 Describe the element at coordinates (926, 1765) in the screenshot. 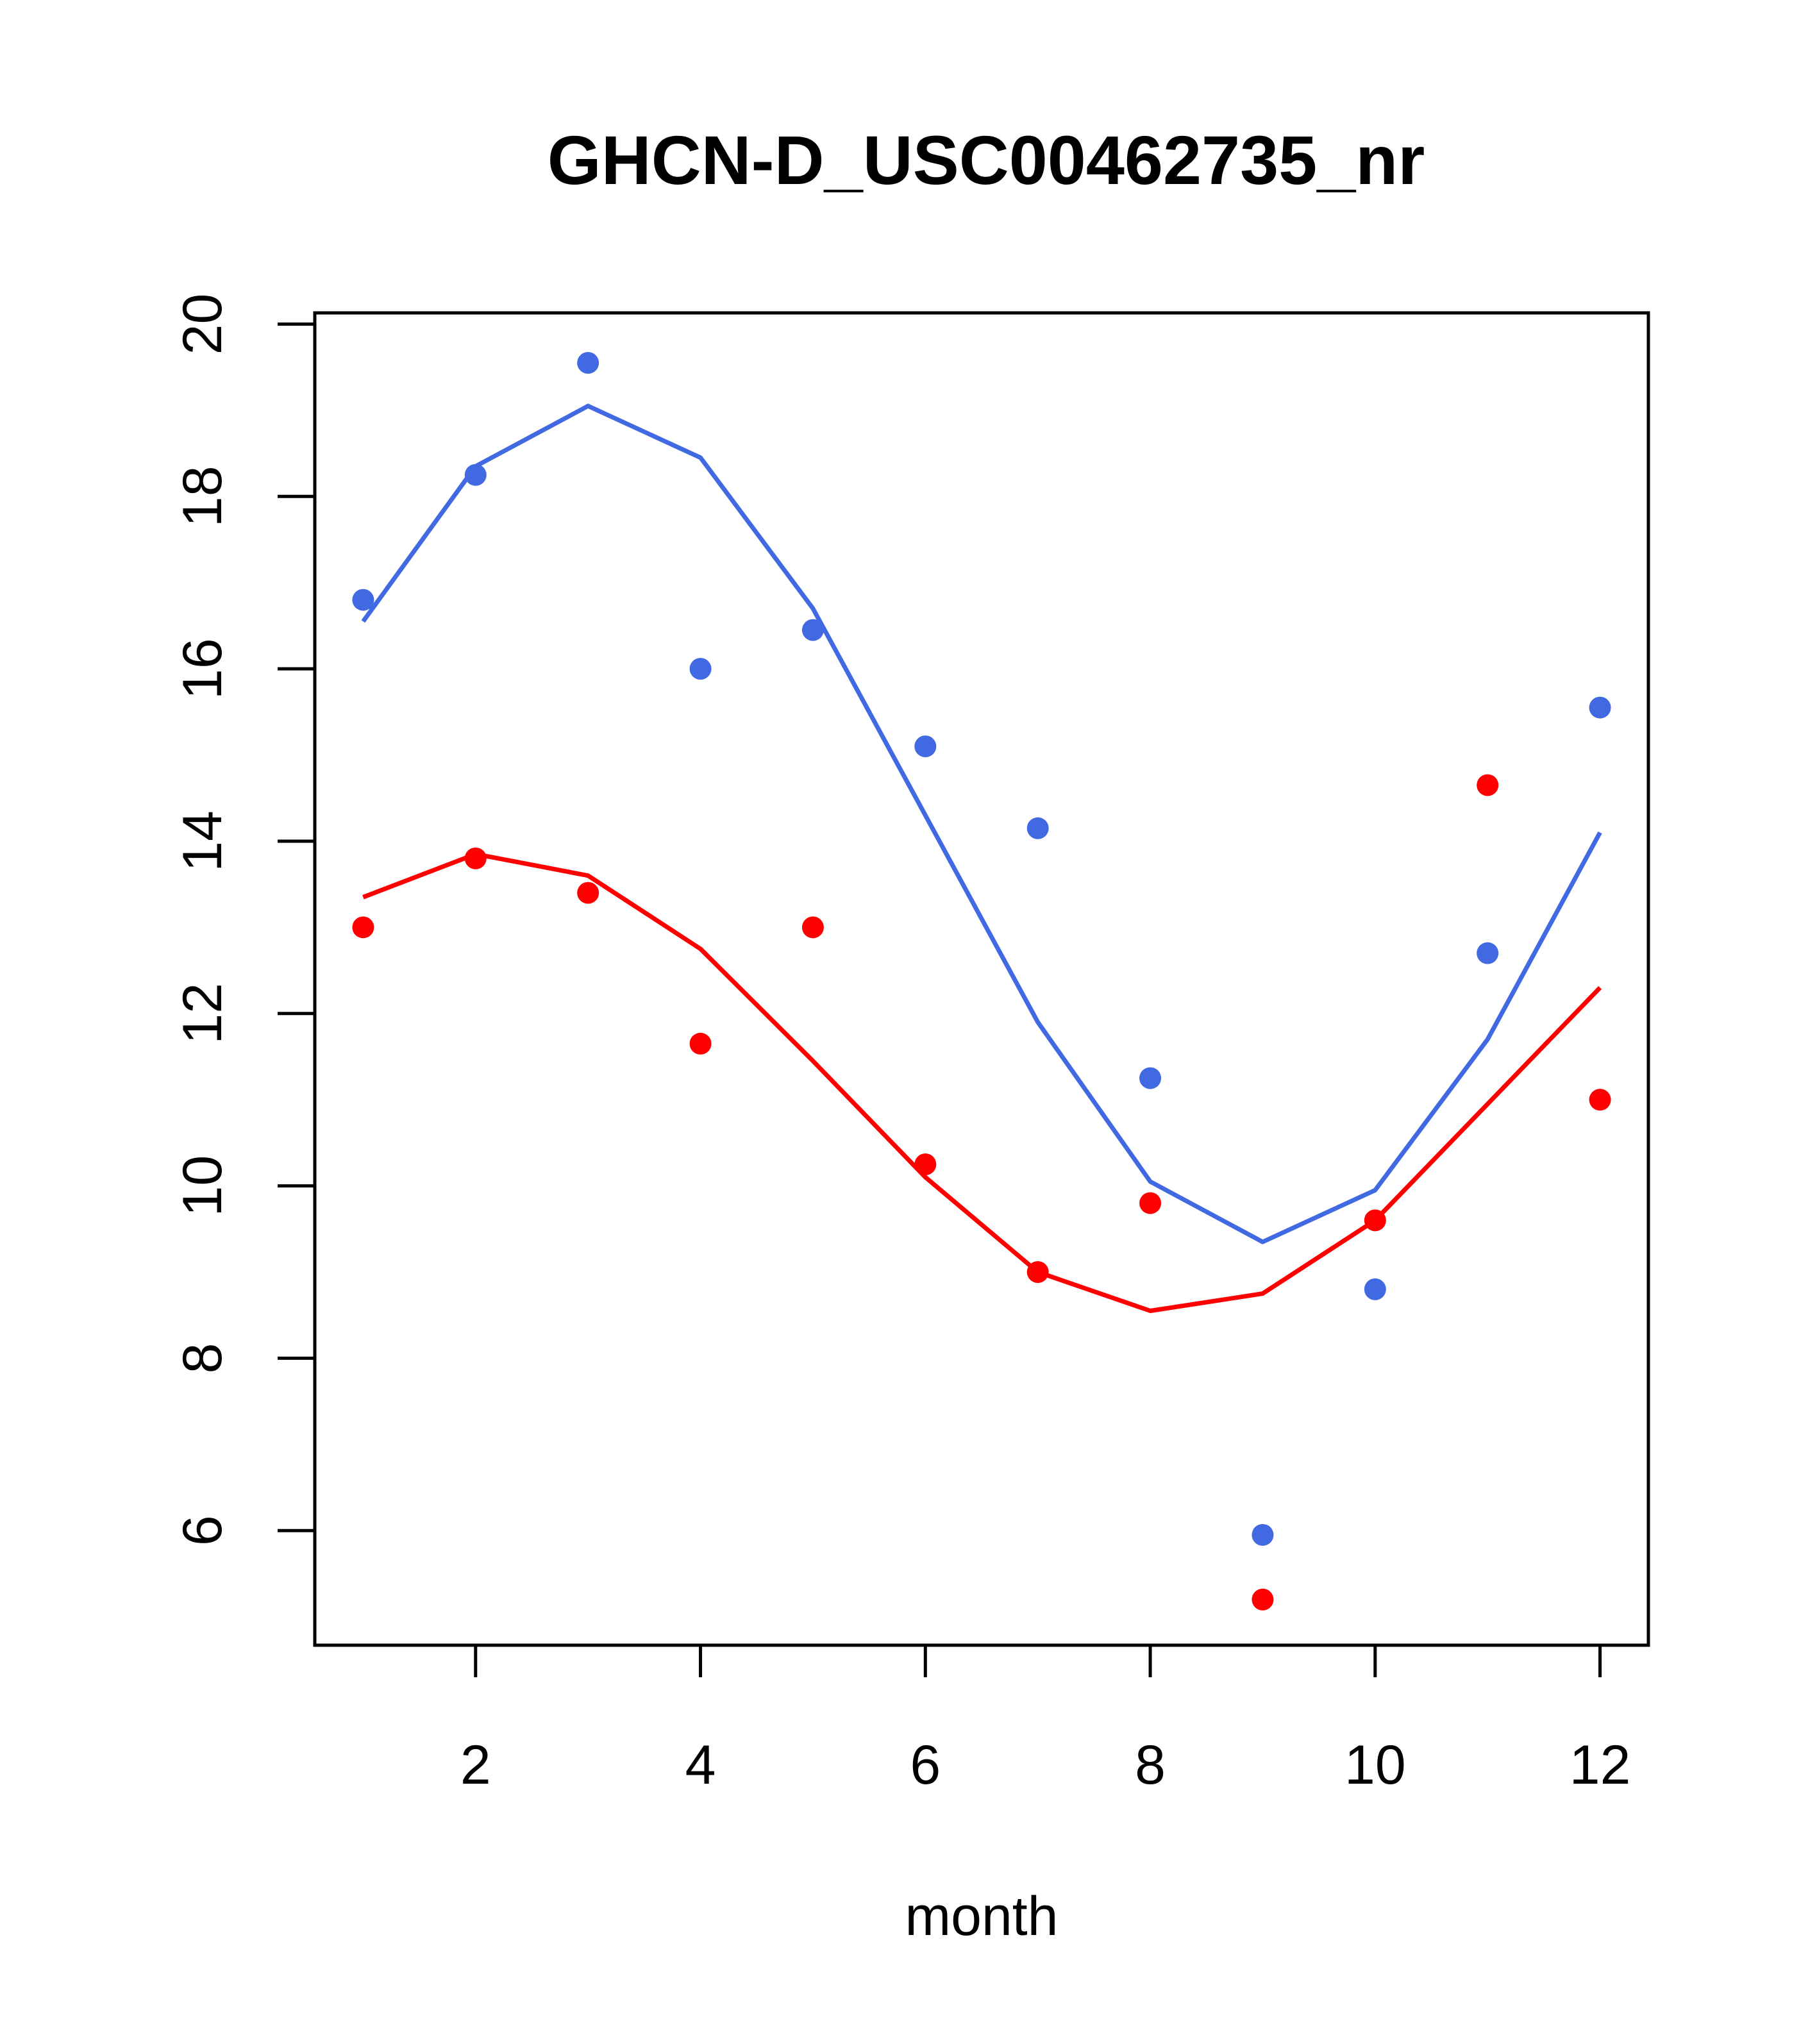

I see `x-tick-label: 6` at that location.